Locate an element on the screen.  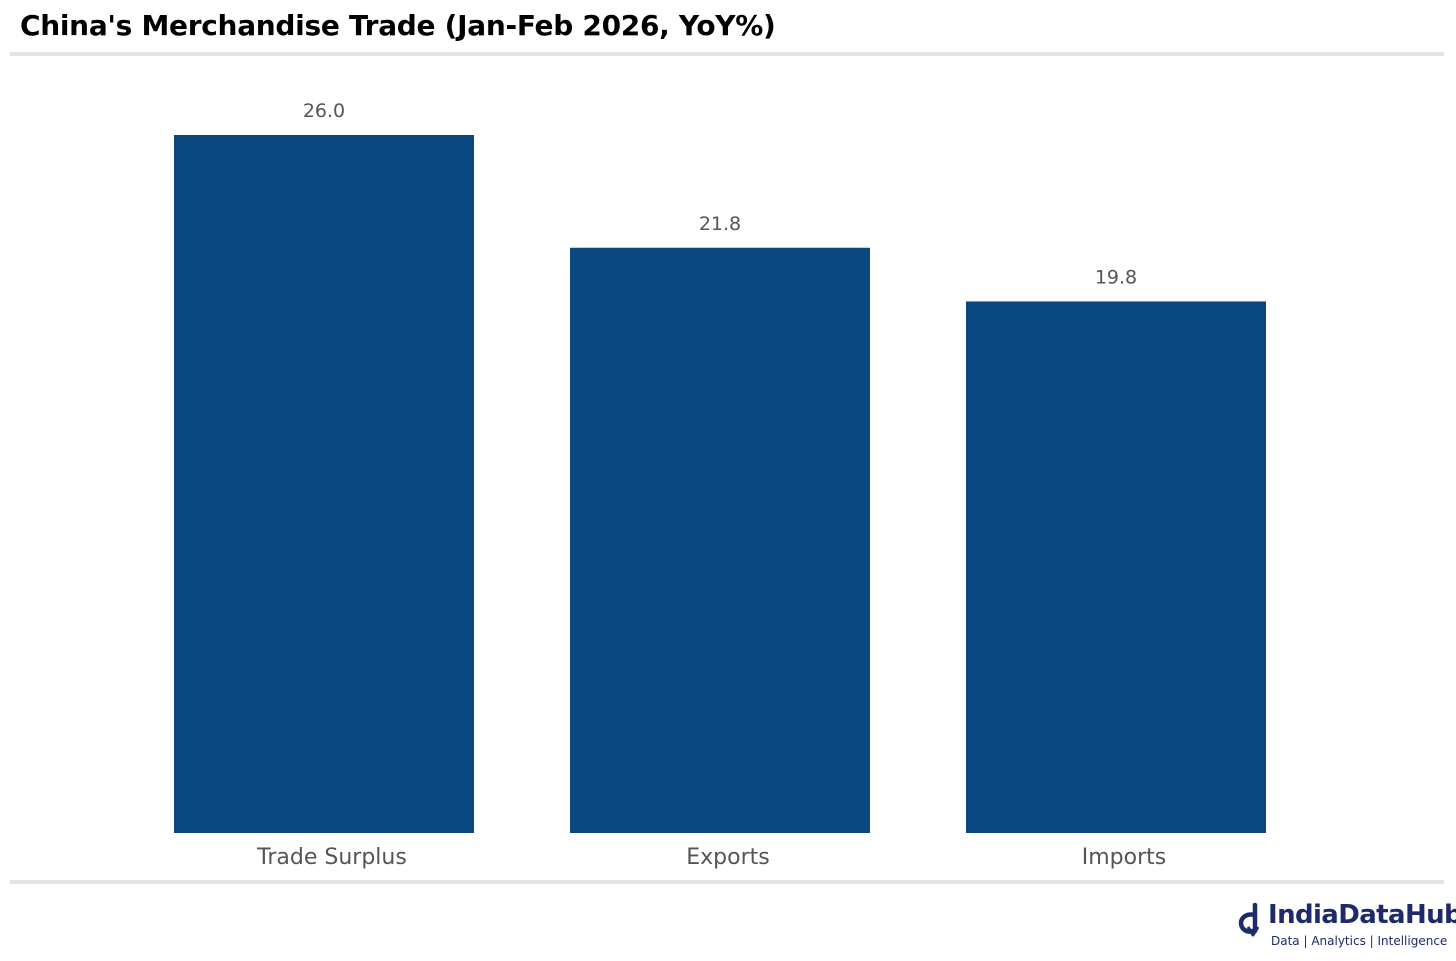
brand-tagline: Data | Analytics | Intelligence is located at coordinates (1359, 941).